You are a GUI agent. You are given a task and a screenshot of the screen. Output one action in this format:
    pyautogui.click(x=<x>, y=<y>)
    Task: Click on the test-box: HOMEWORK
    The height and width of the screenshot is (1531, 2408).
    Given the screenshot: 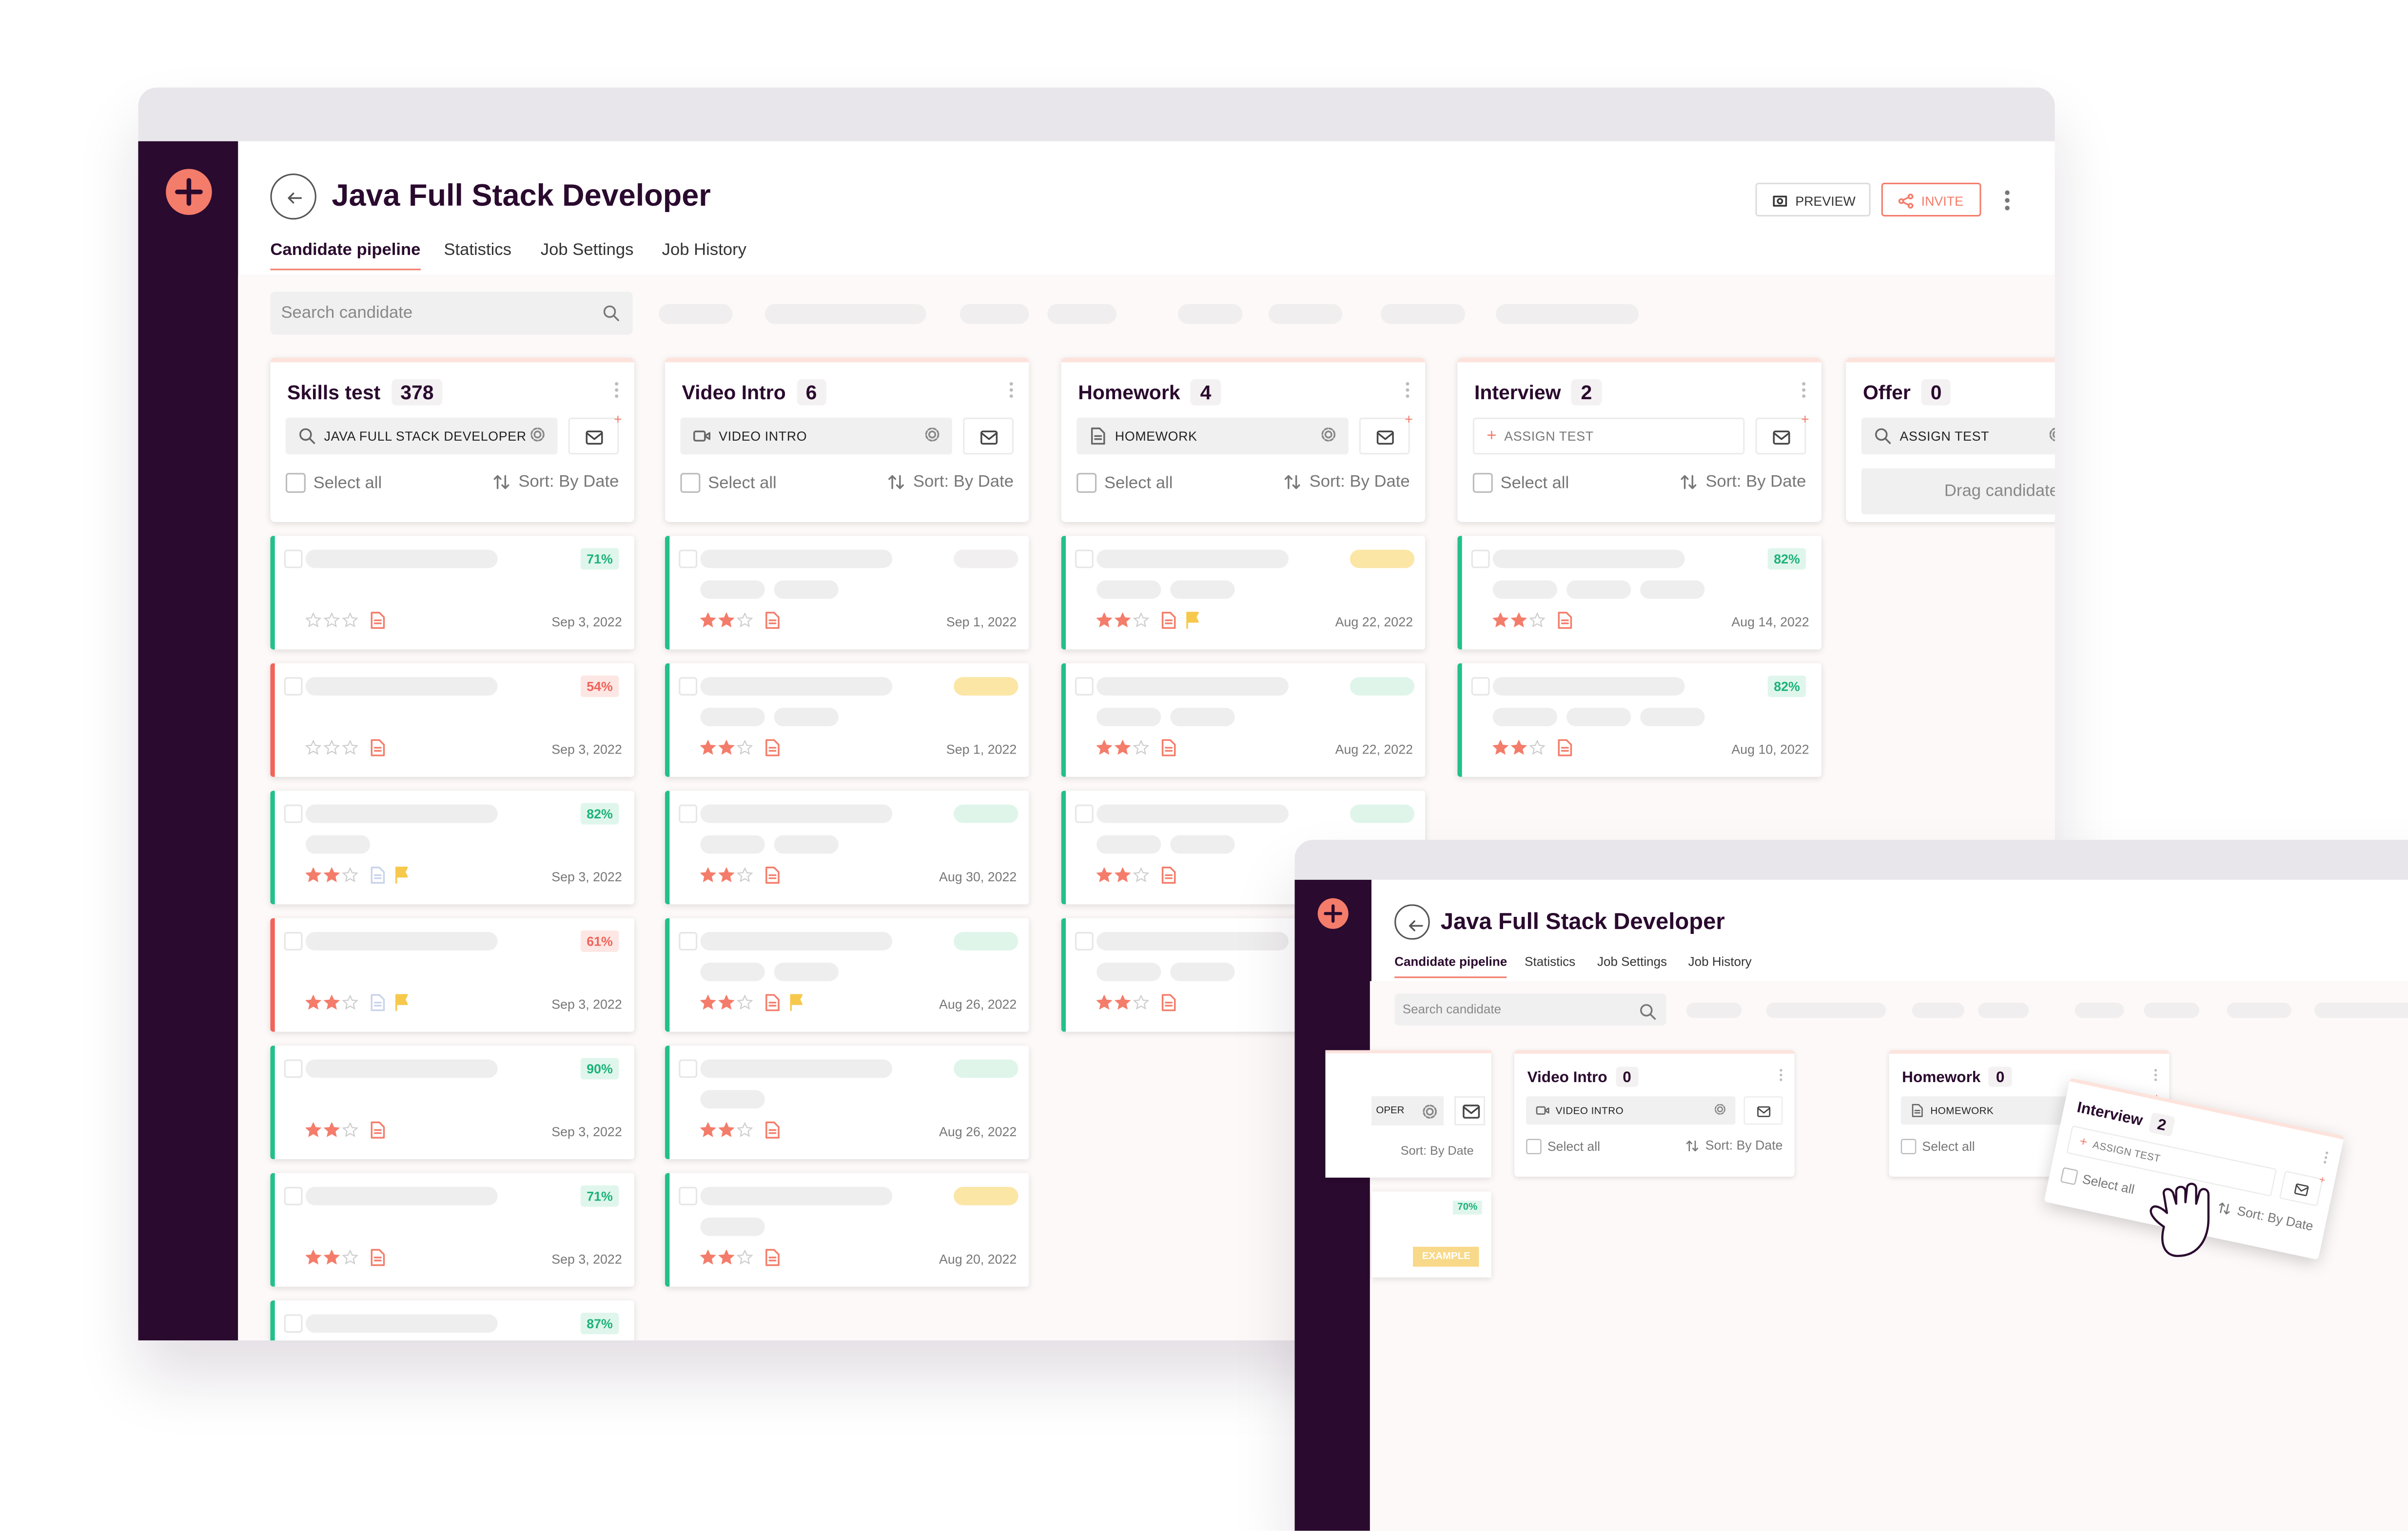 What is the action you would take?
    pyautogui.click(x=1213, y=436)
    